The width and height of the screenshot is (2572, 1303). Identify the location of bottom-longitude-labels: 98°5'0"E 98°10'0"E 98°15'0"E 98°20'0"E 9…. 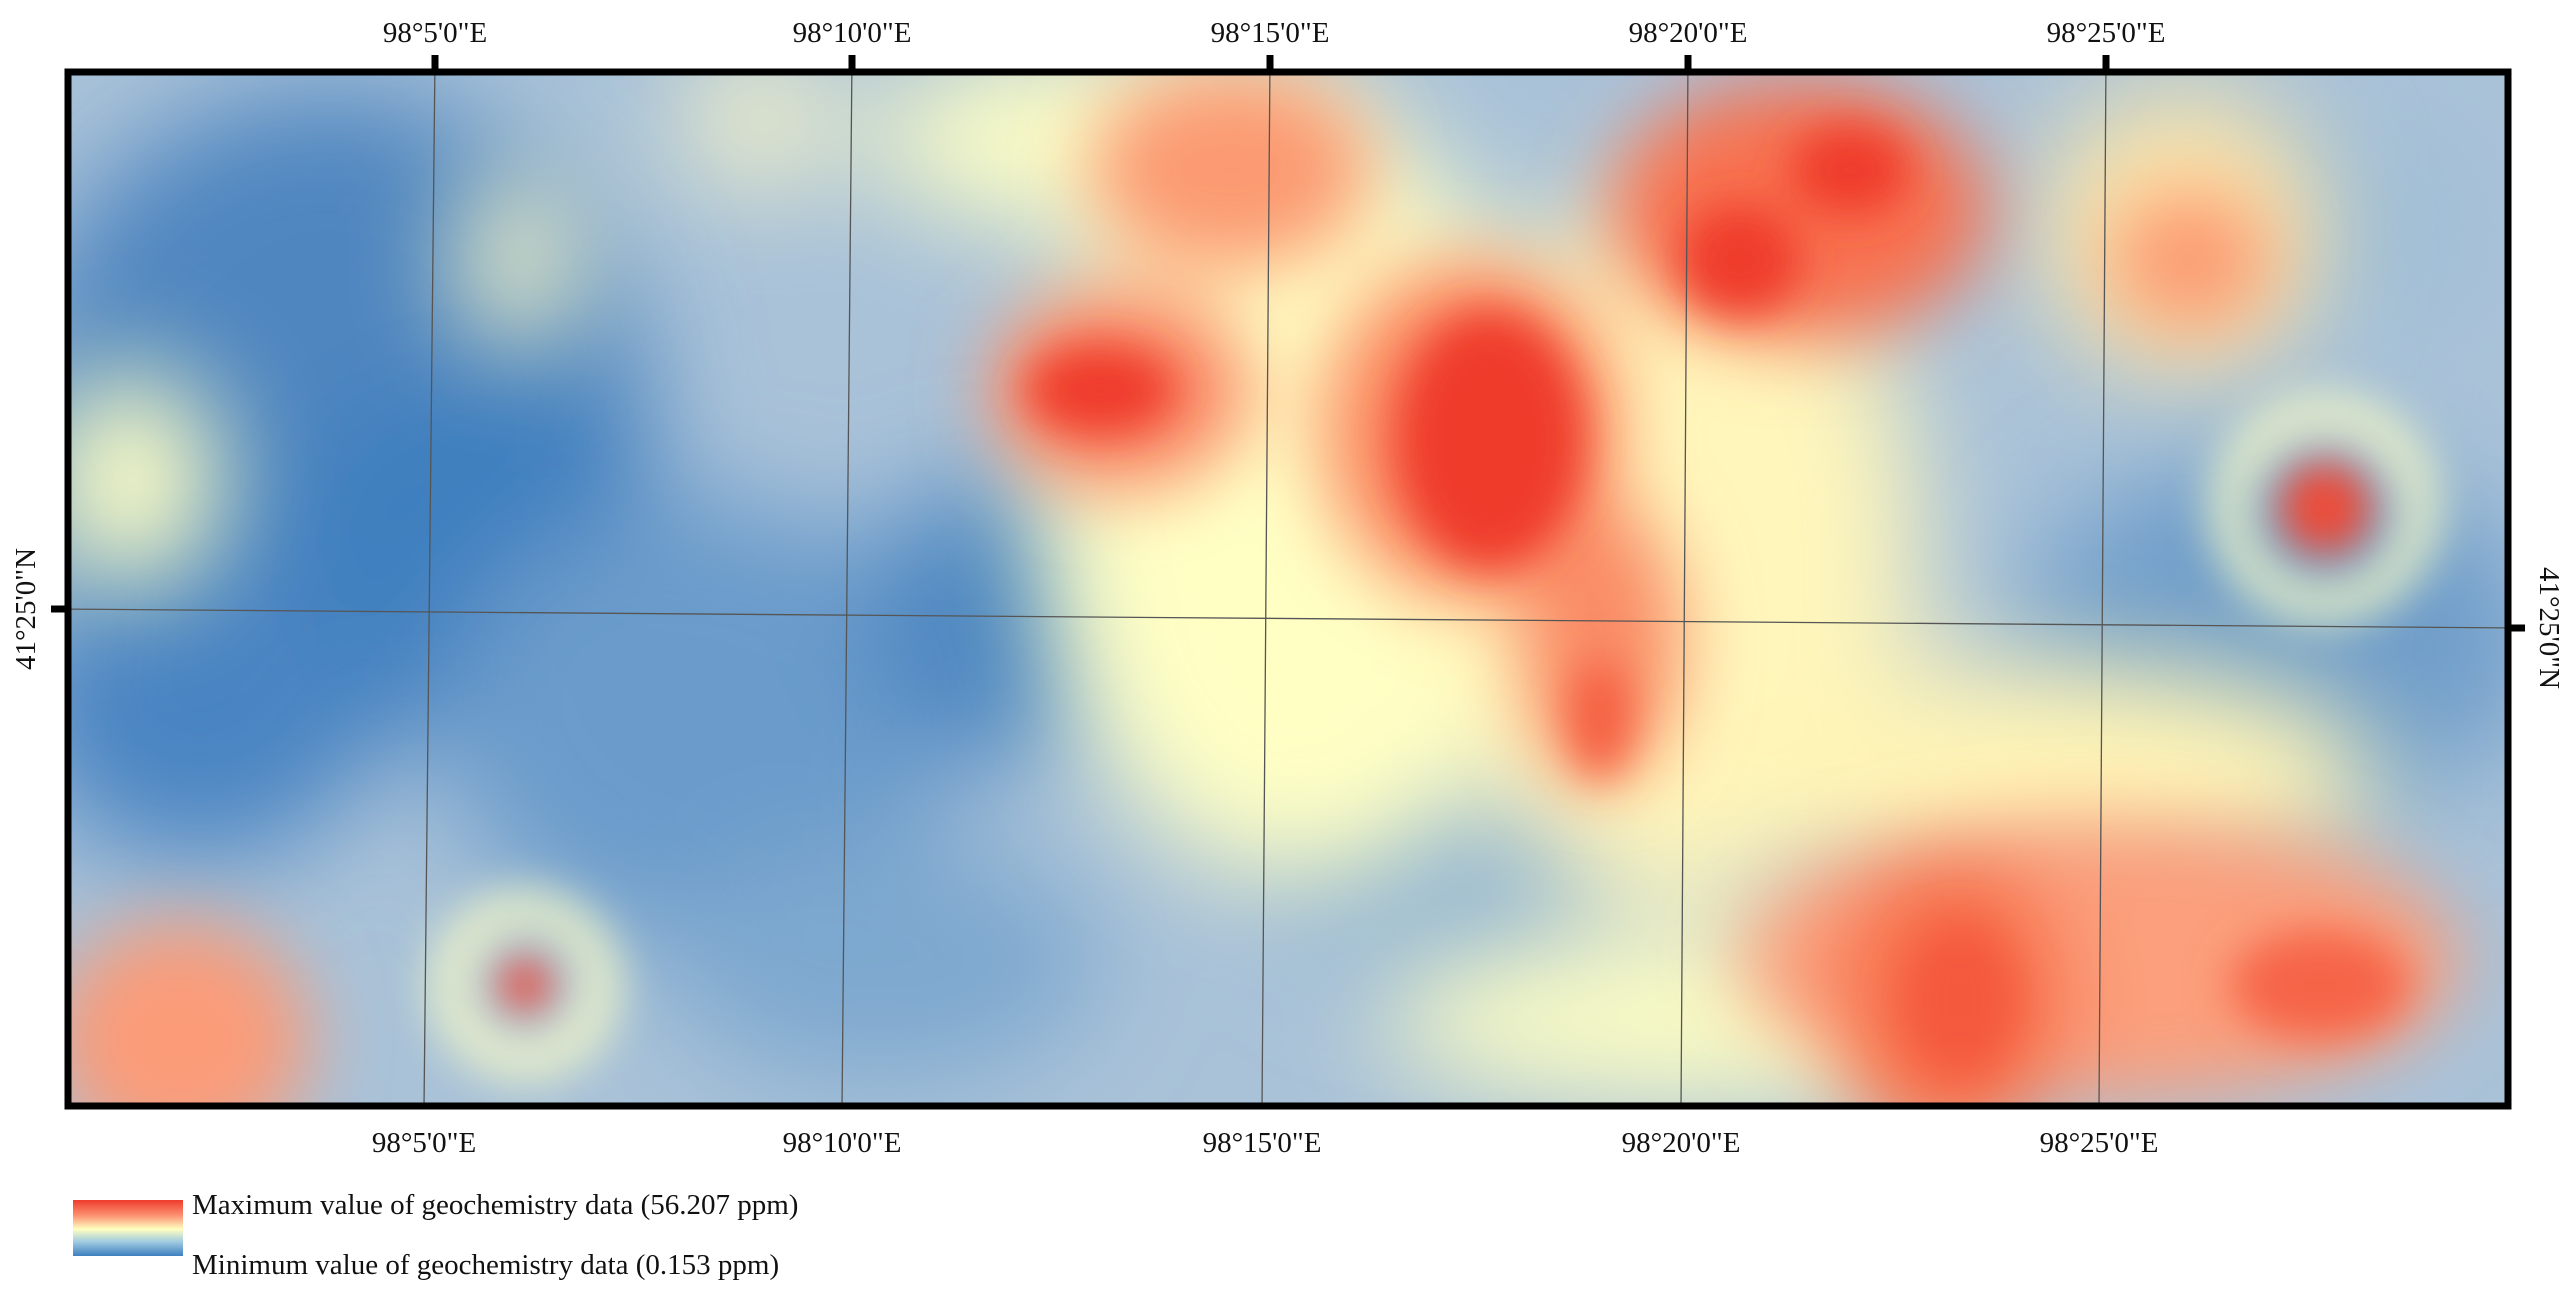
(1265, 1143).